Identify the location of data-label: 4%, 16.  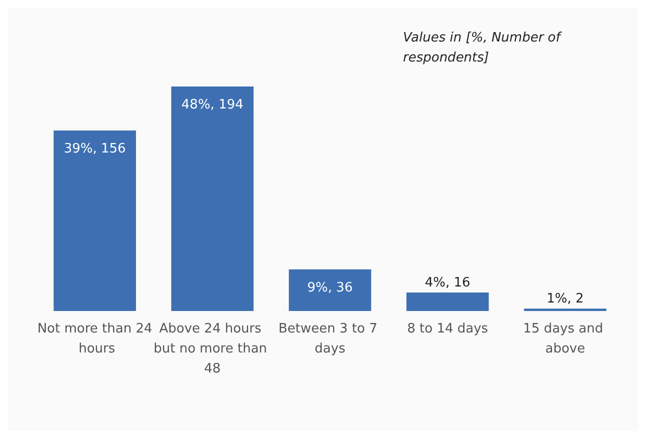
(447, 282).